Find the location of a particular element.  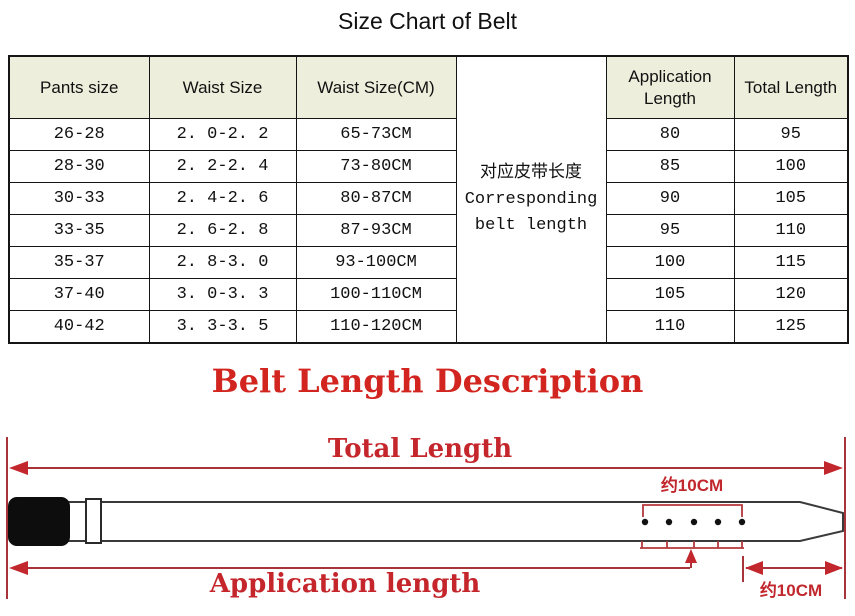

cell-waist-cm: 110-120CM is located at coordinates (376, 327).